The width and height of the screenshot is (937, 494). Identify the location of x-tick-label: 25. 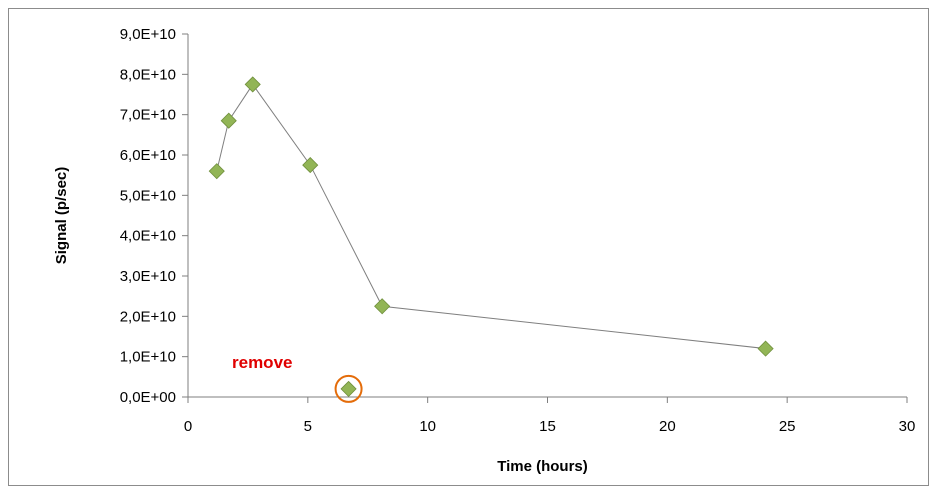
(787, 426).